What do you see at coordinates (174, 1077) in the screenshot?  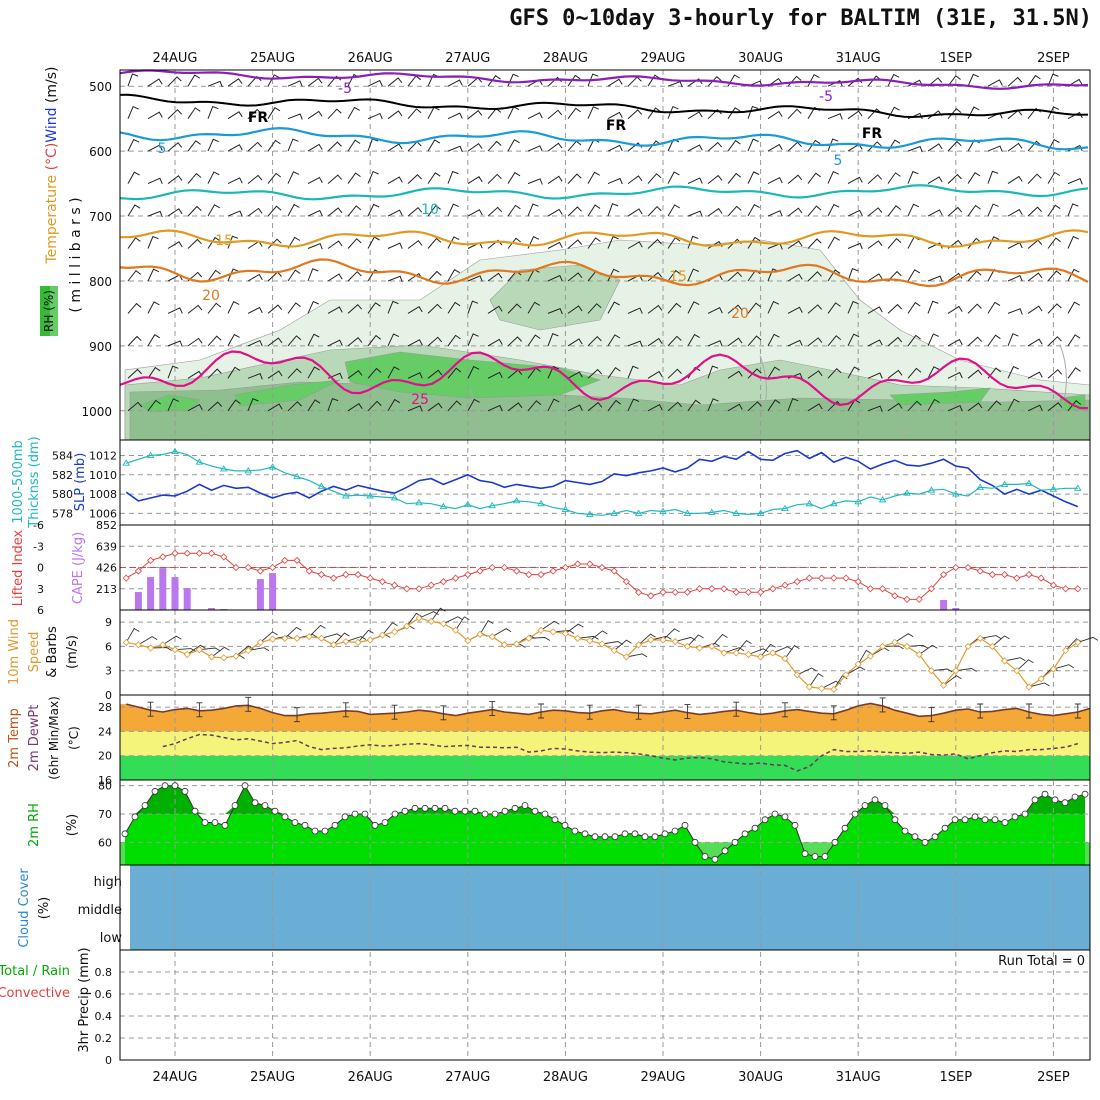 I see `date-label-bottom: 24AUG` at bounding box center [174, 1077].